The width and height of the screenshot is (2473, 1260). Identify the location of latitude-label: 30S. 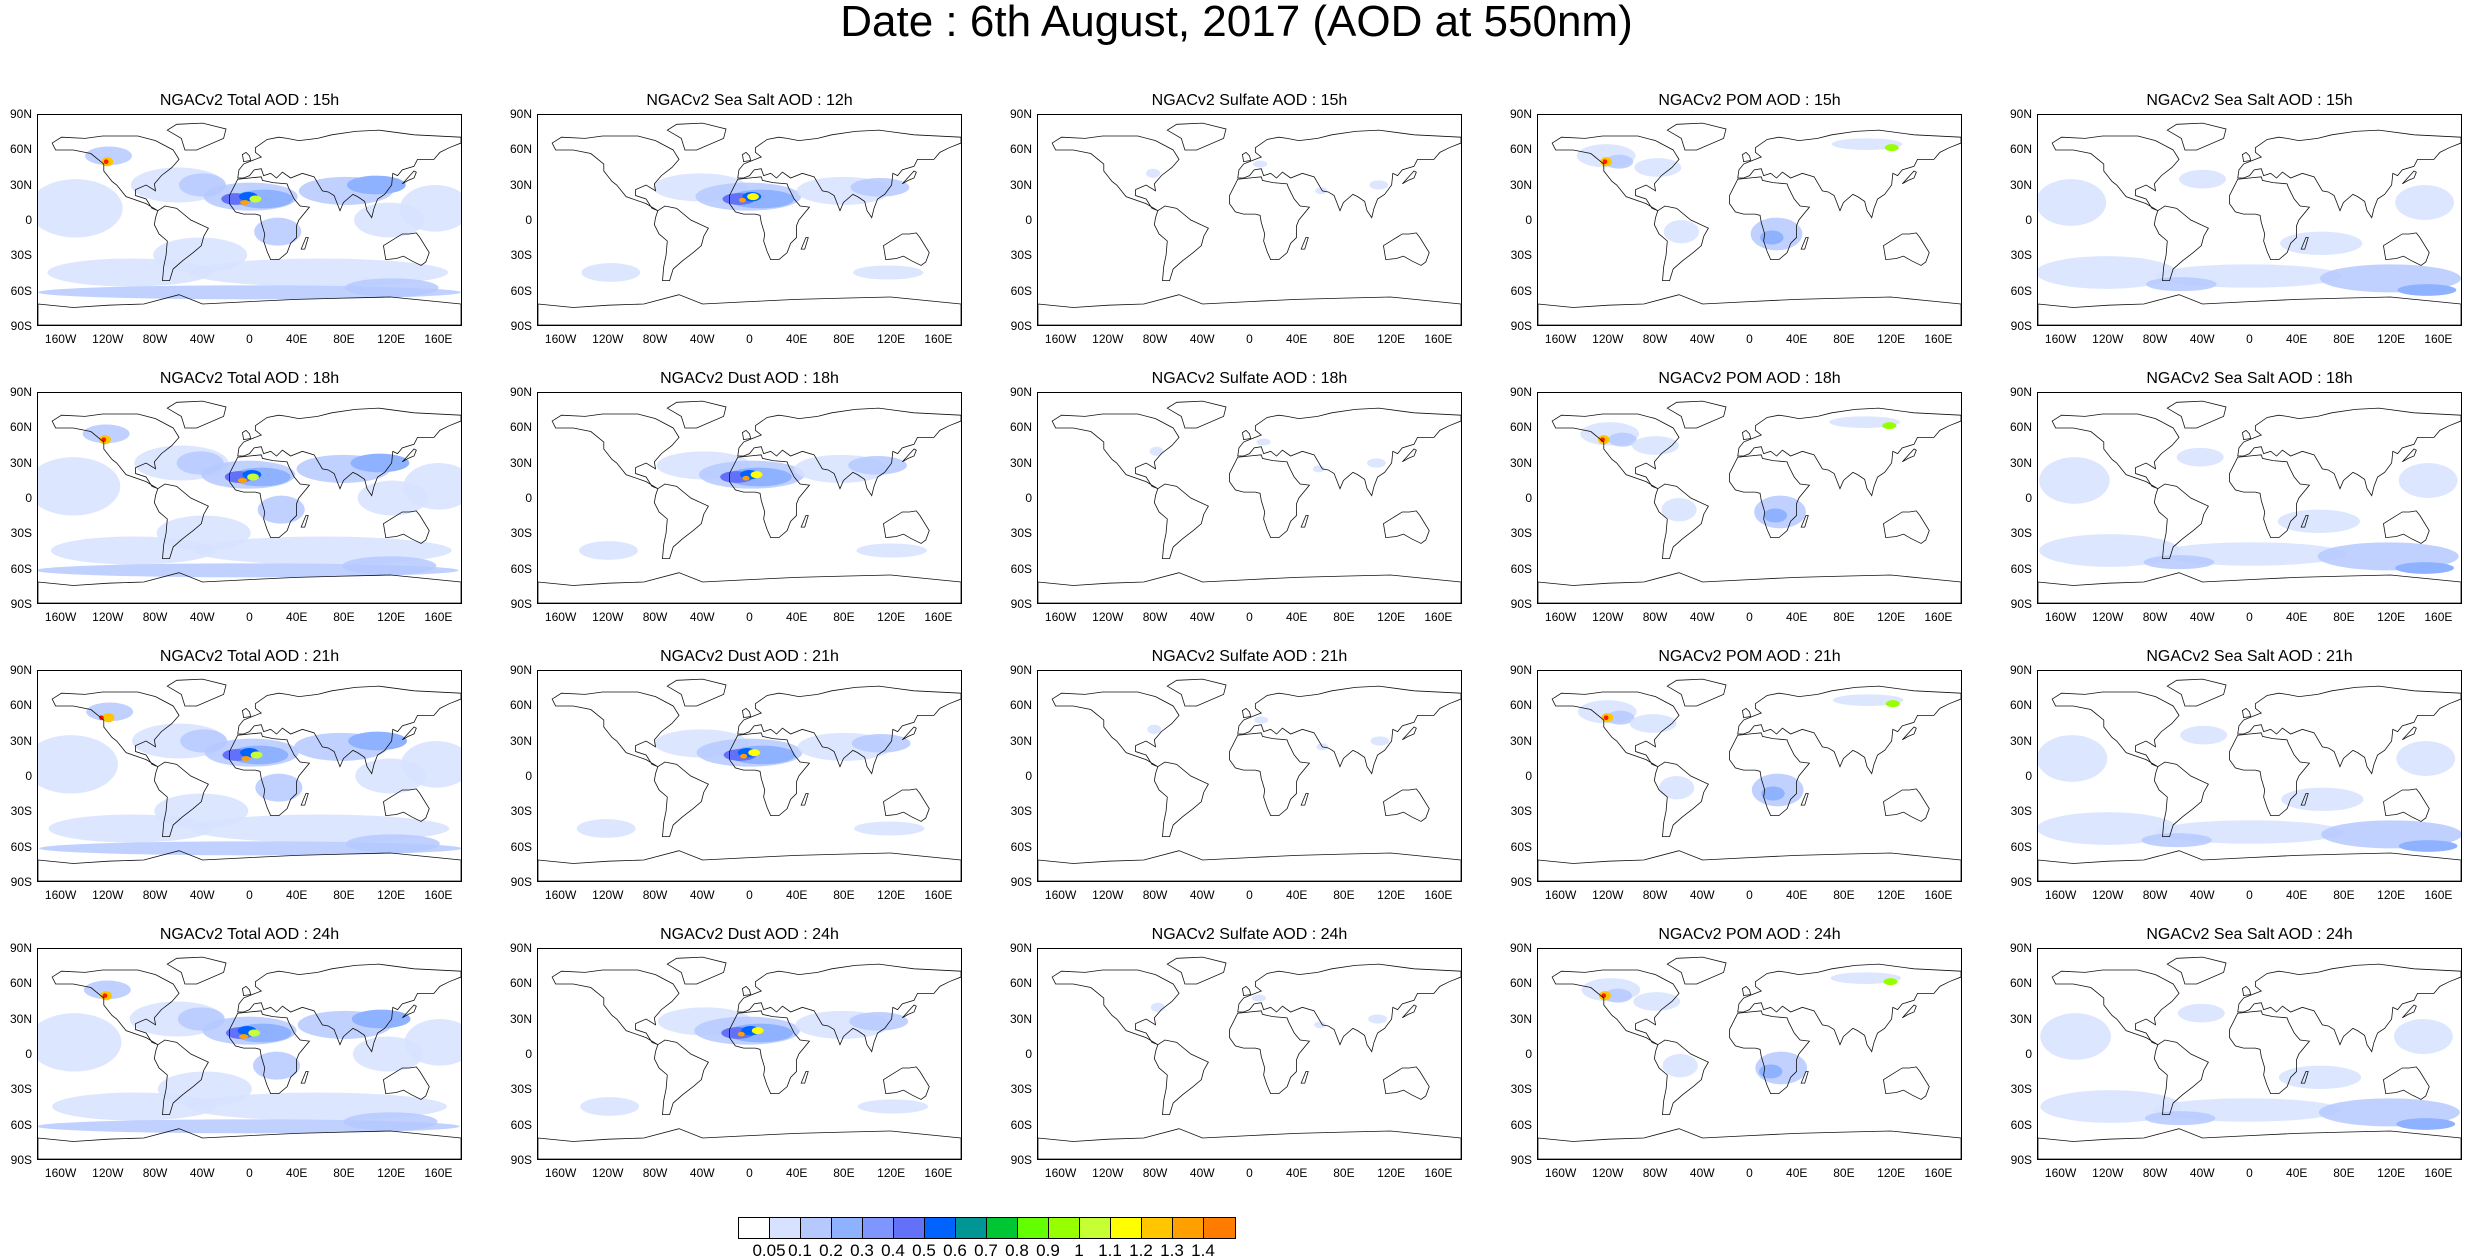
(2021, 1089).